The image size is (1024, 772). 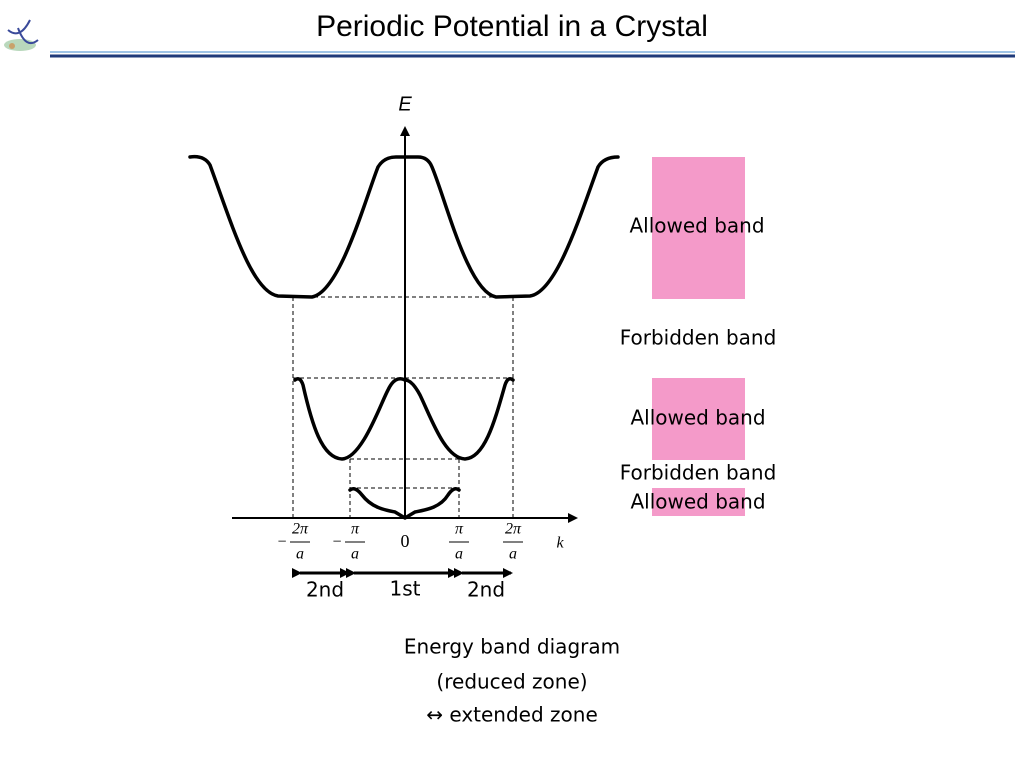 I want to click on caption-line: (reduced zone), so click(x=511, y=682).